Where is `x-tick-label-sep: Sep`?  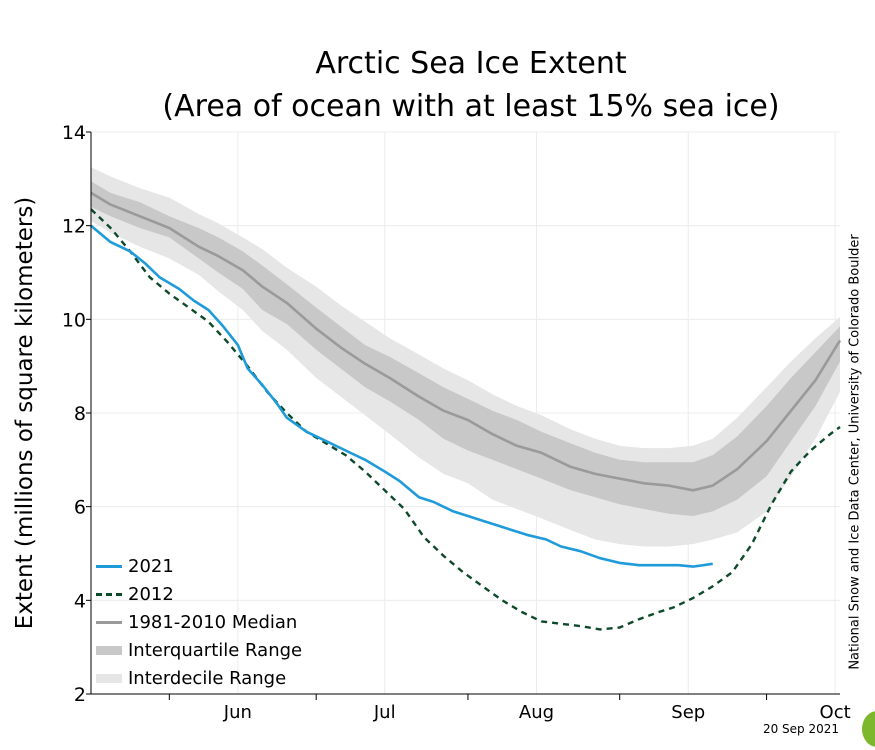
x-tick-label-sep: Sep is located at coordinates (688, 712).